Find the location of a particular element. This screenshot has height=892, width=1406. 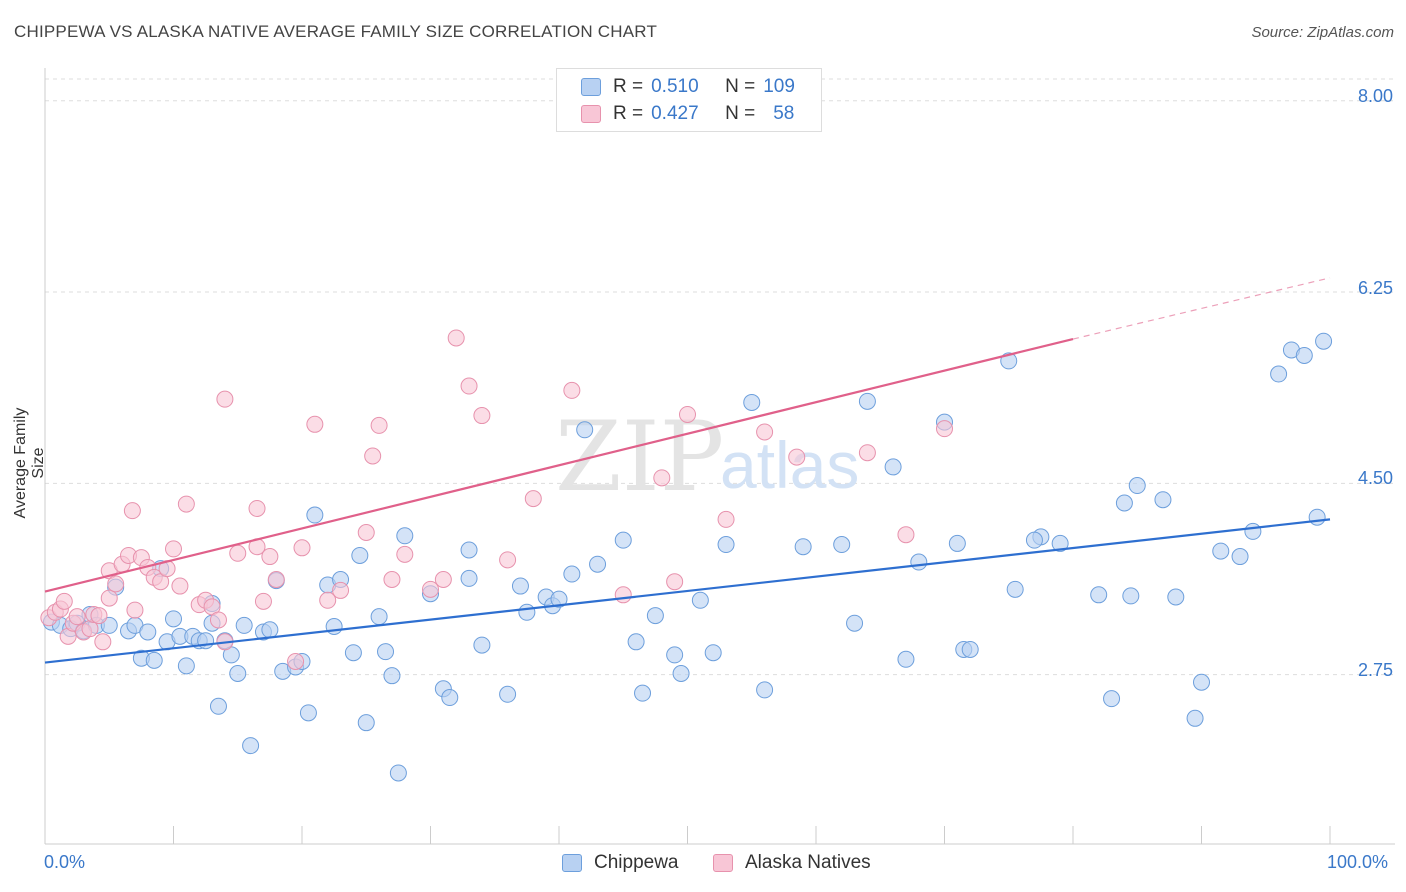

watermark-atlas: atlas is located at coordinates (789, 465).